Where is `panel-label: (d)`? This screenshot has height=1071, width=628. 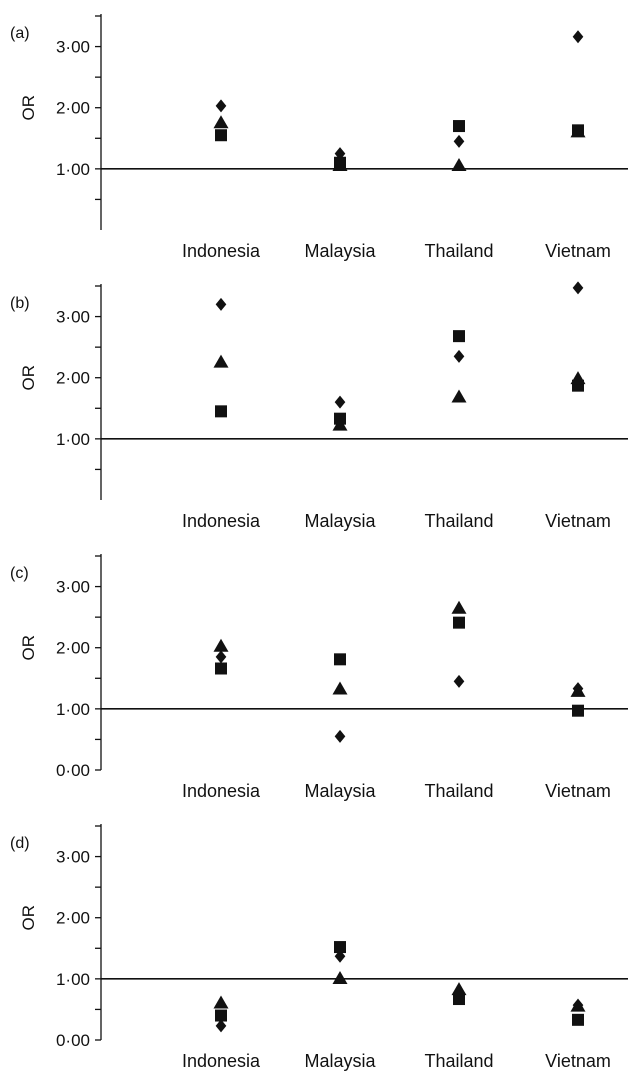 panel-label: (d) is located at coordinates (20, 843).